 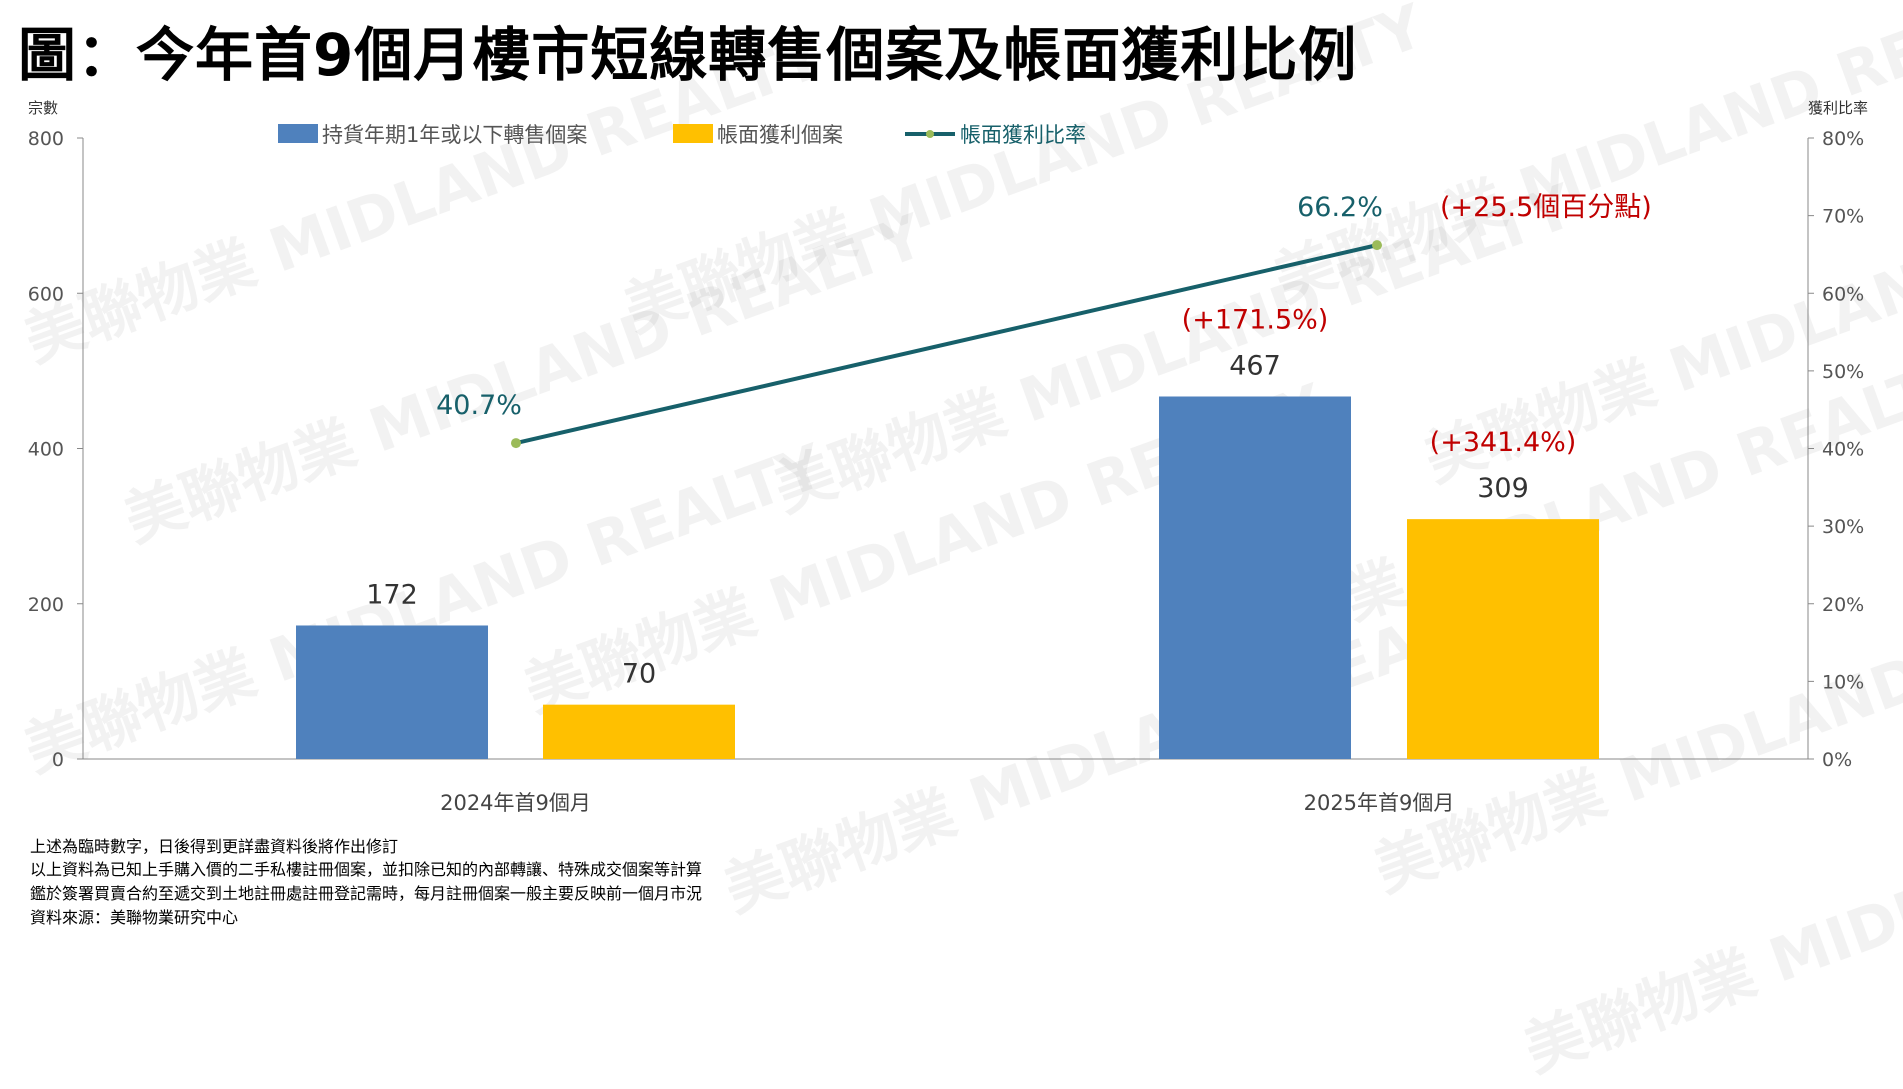 What do you see at coordinates (1255, 365) in the screenshot?
I see `bar-data-label: 467` at bounding box center [1255, 365].